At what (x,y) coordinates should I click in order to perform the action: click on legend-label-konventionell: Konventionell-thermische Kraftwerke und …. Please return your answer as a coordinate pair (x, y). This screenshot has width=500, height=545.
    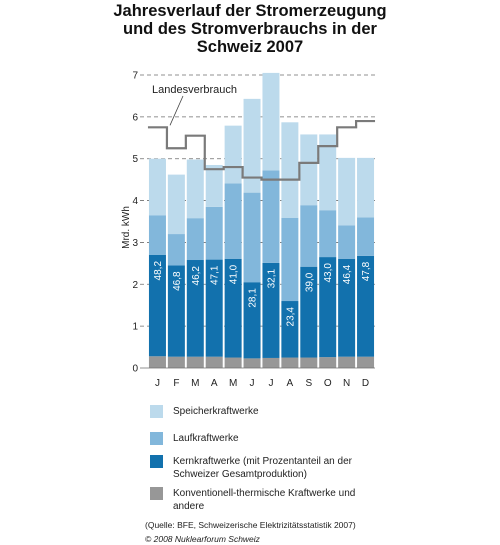
    Looking at the image, I should click on (264, 500).